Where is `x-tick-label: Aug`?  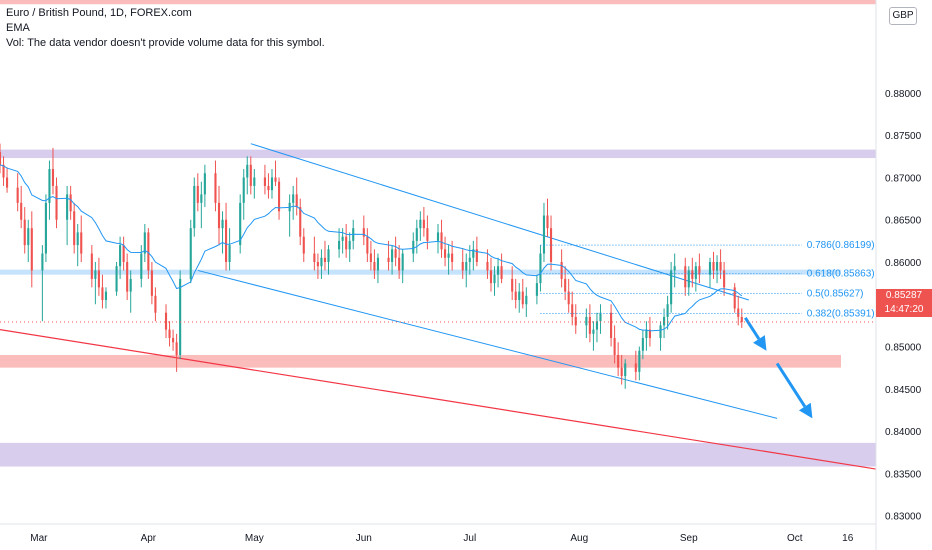
x-tick-label: Aug is located at coordinates (579, 538).